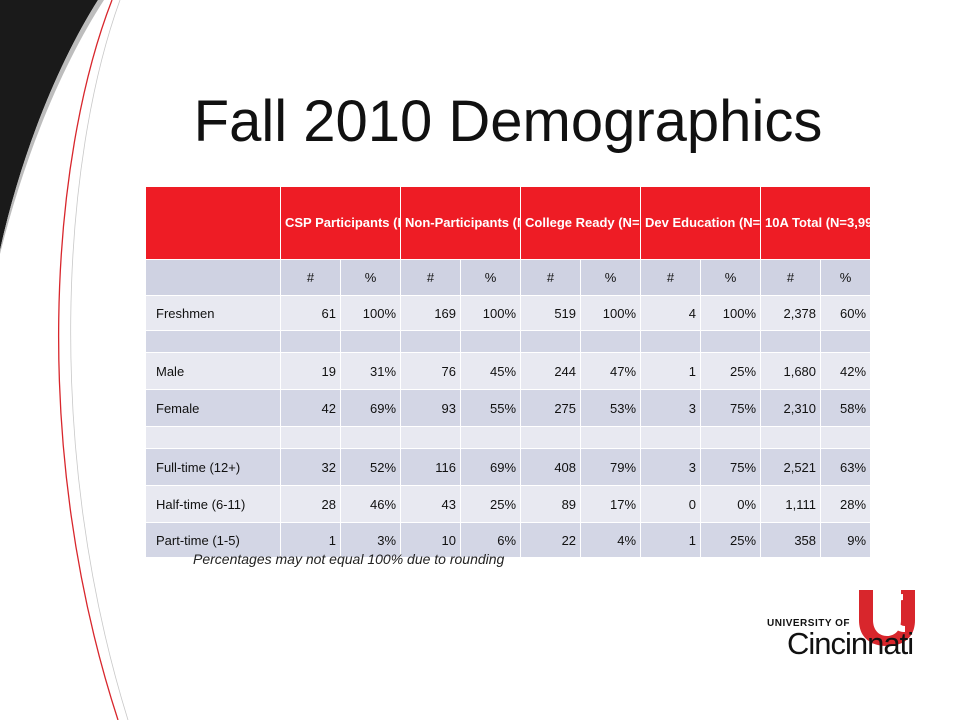 This screenshot has width=960, height=720. I want to click on table-cell: 19, so click(310, 371).